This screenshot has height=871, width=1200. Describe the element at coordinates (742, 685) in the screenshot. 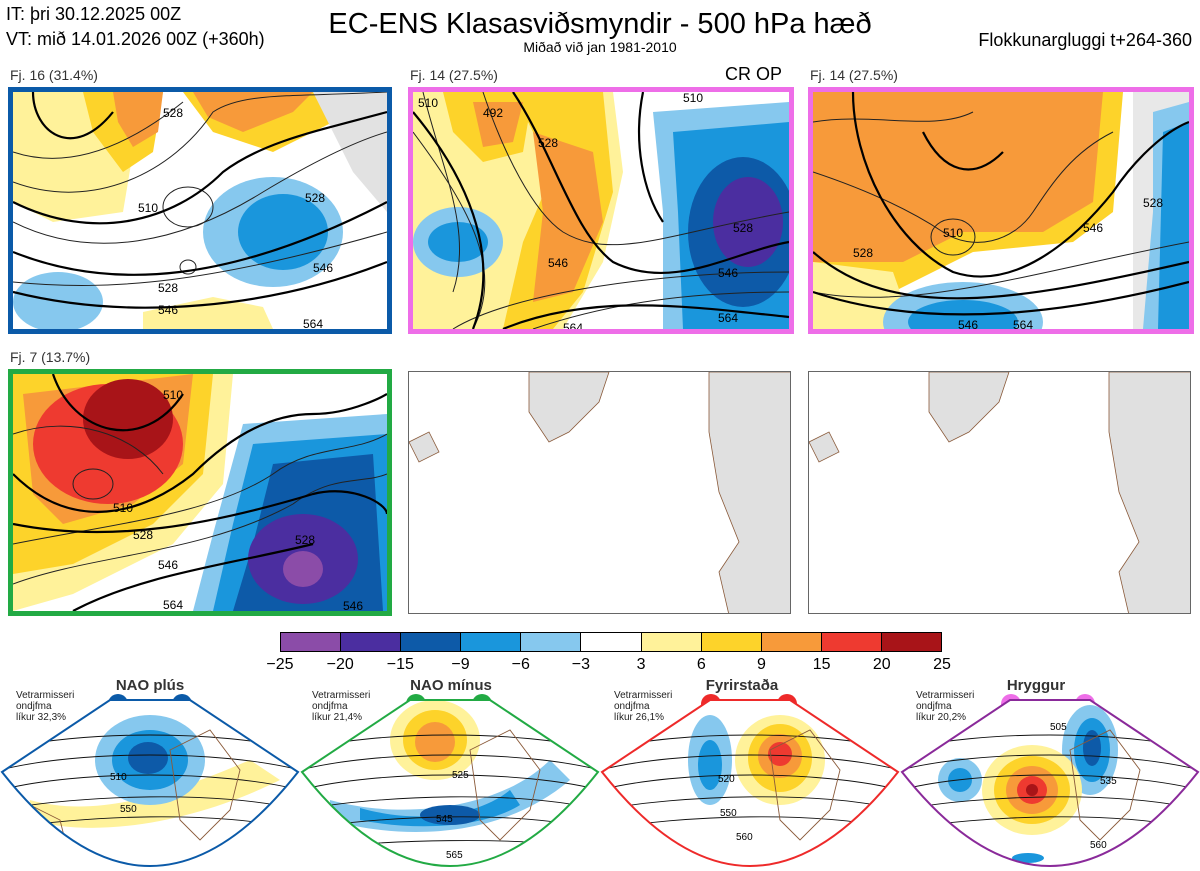

I see `regime-title: Fyrirstaða` at that location.